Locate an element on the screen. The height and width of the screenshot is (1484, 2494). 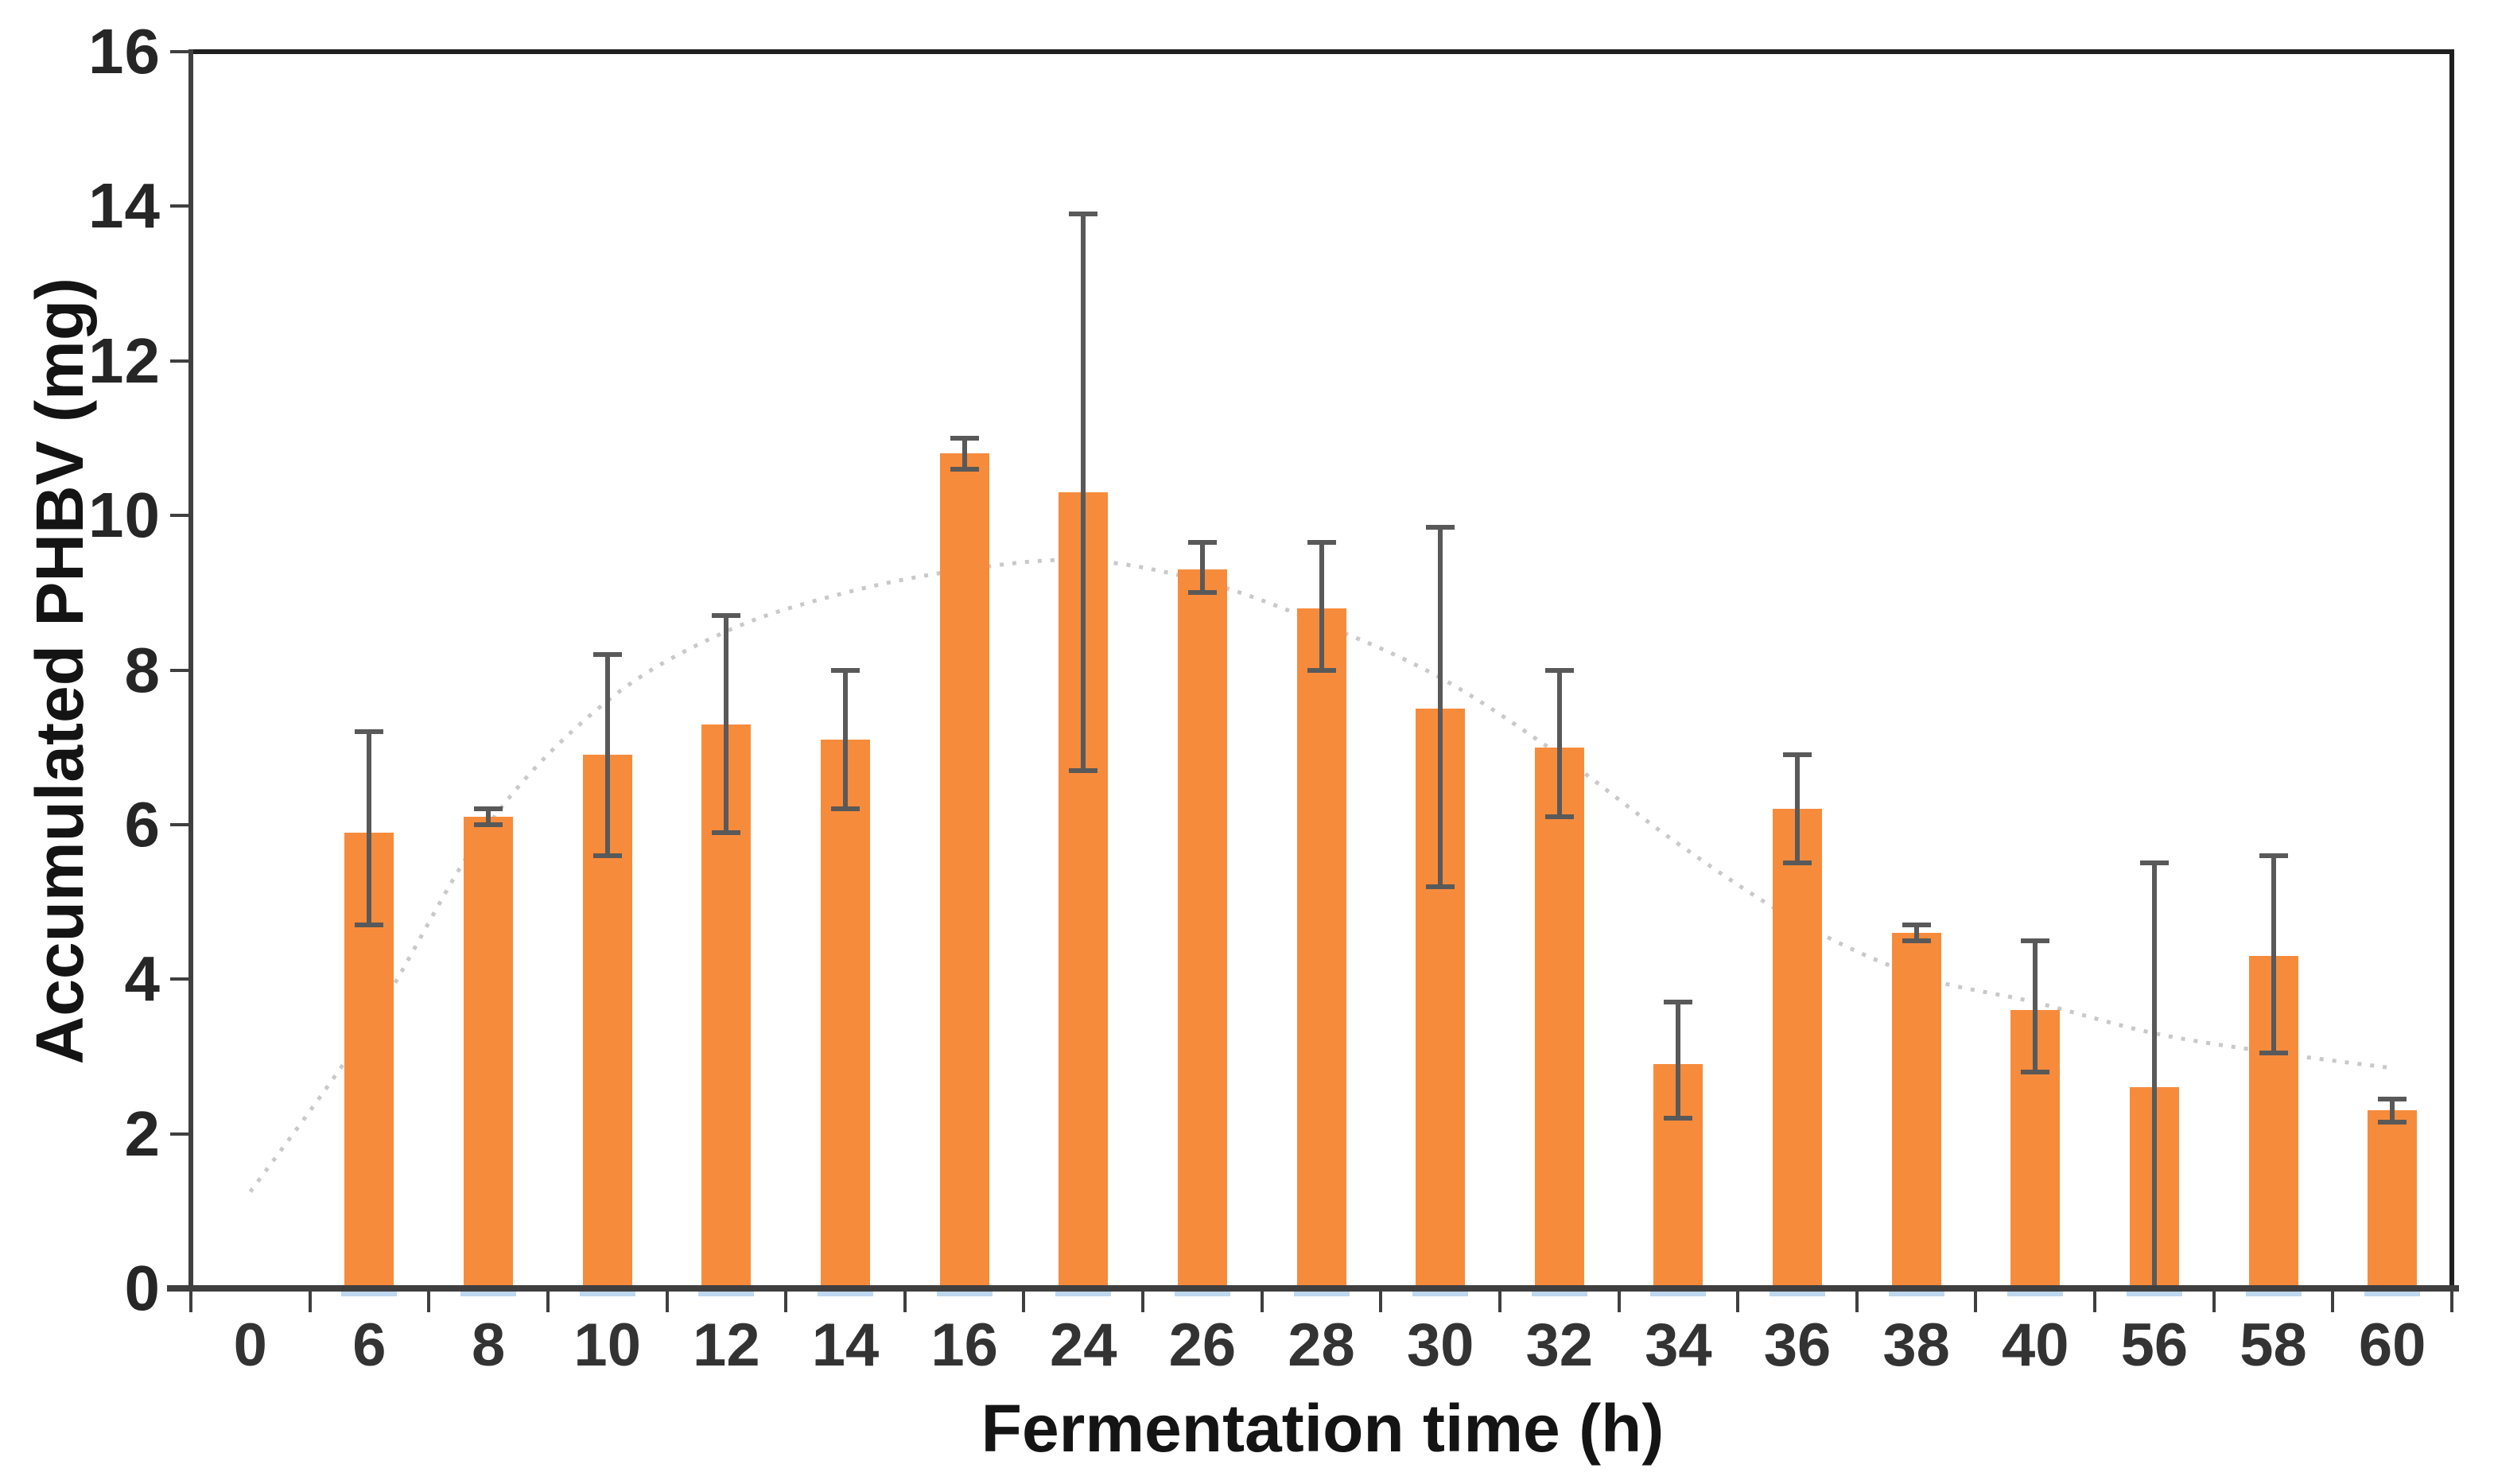
x-tick-label: 58 is located at coordinates (2273, 1345).